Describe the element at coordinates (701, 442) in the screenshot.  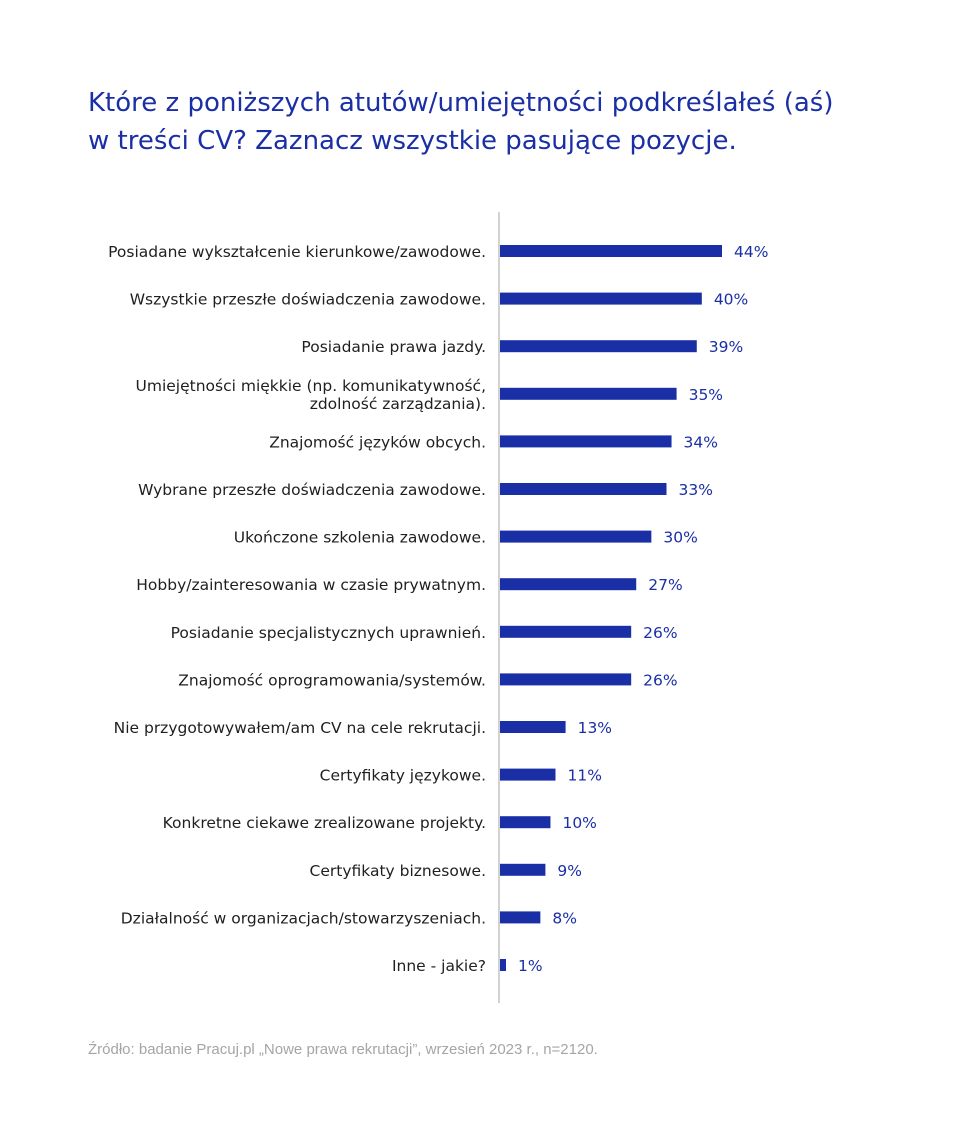
I see `data-label: 34%` at that location.